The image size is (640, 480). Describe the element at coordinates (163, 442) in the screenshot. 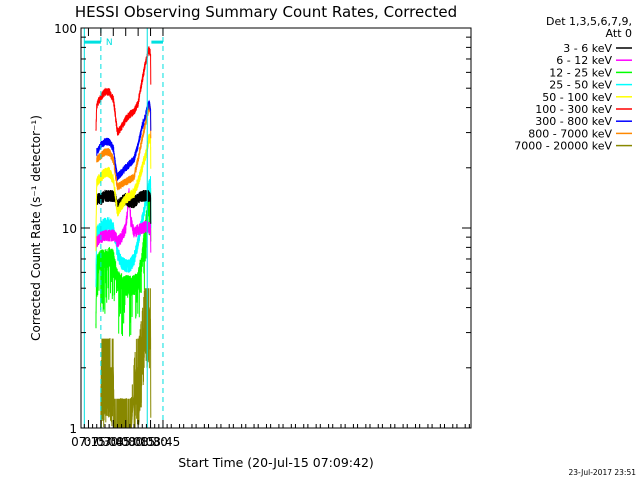

I see `x-tick-label: 08:45` at that location.